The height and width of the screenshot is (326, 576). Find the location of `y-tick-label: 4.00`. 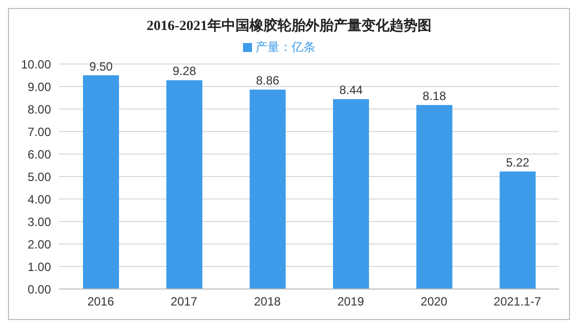

y-tick-label: 4.00 is located at coordinates (40, 199).